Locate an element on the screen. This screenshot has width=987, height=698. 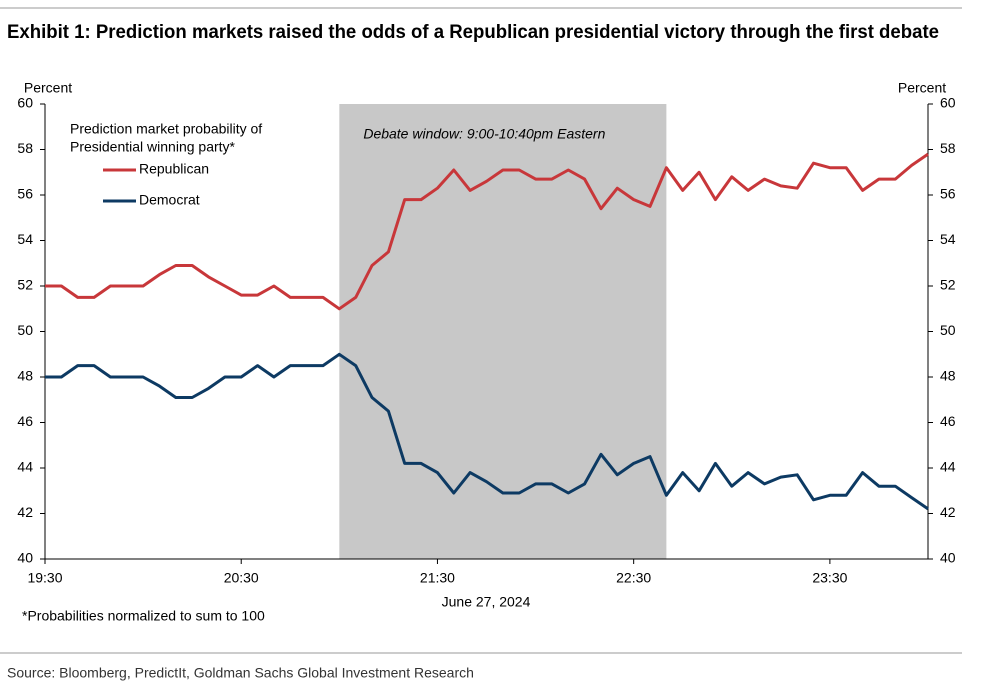
x-tick-label: 22:30 is located at coordinates (633, 578).